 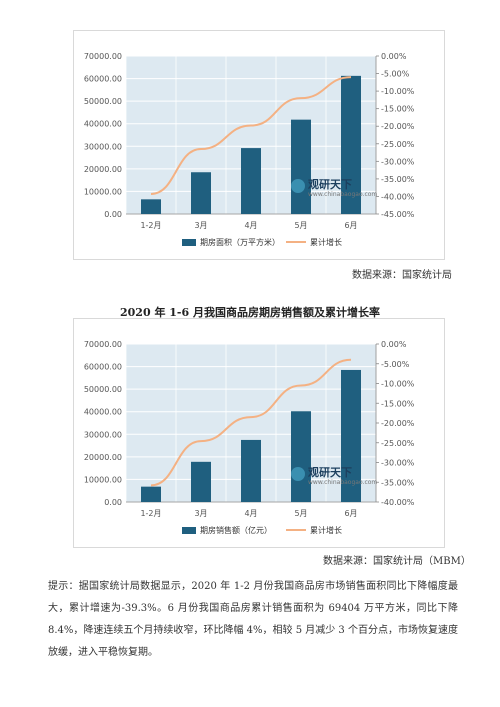 What do you see at coordinates (402, 275) in the screenshot?
I see `source-note-1: 数据来源：国家统计局` at bounding box center [402, 275].